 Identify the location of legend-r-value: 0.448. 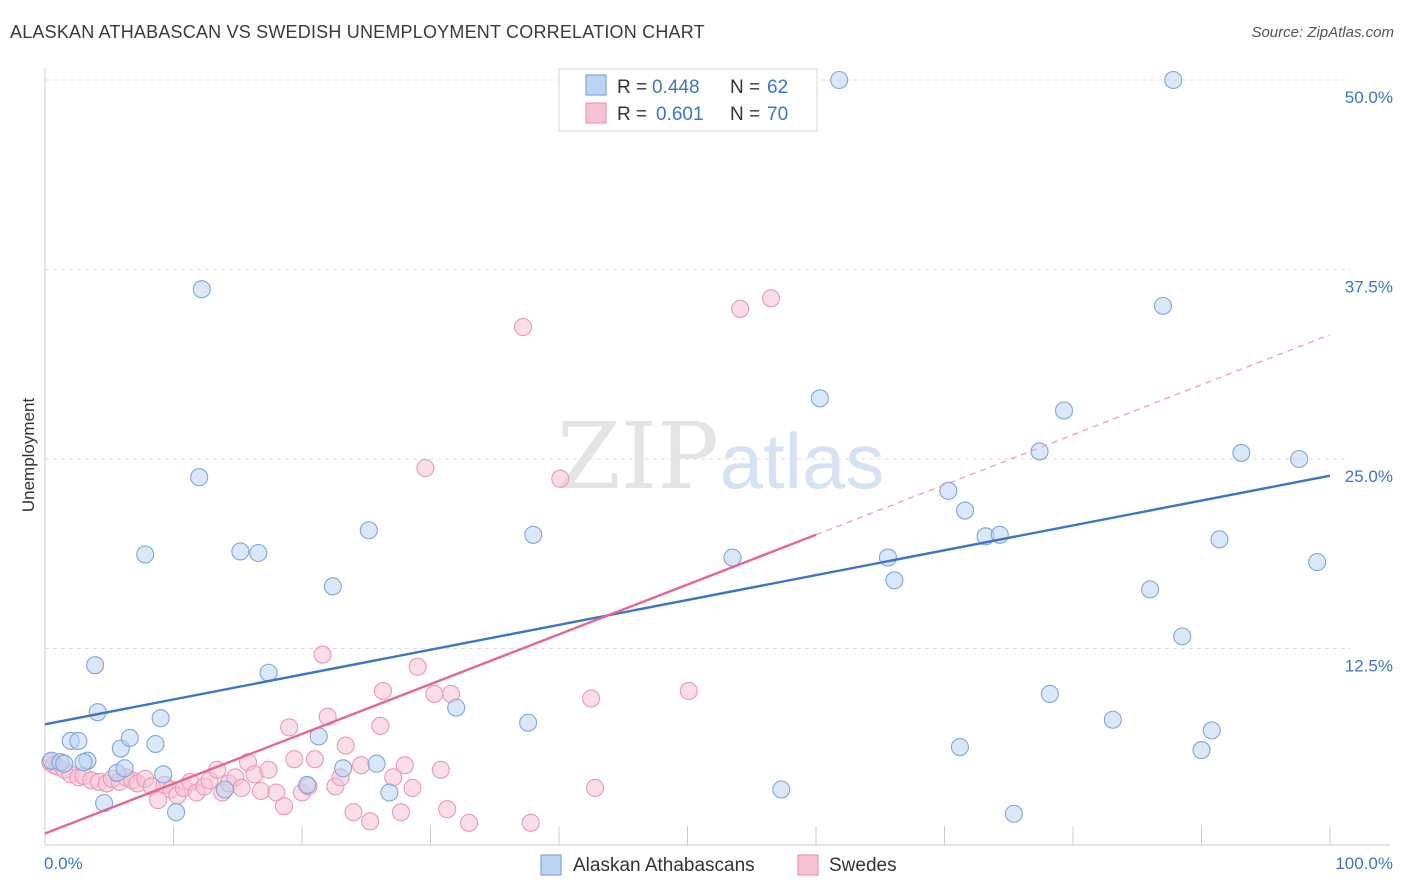
(676, 87).